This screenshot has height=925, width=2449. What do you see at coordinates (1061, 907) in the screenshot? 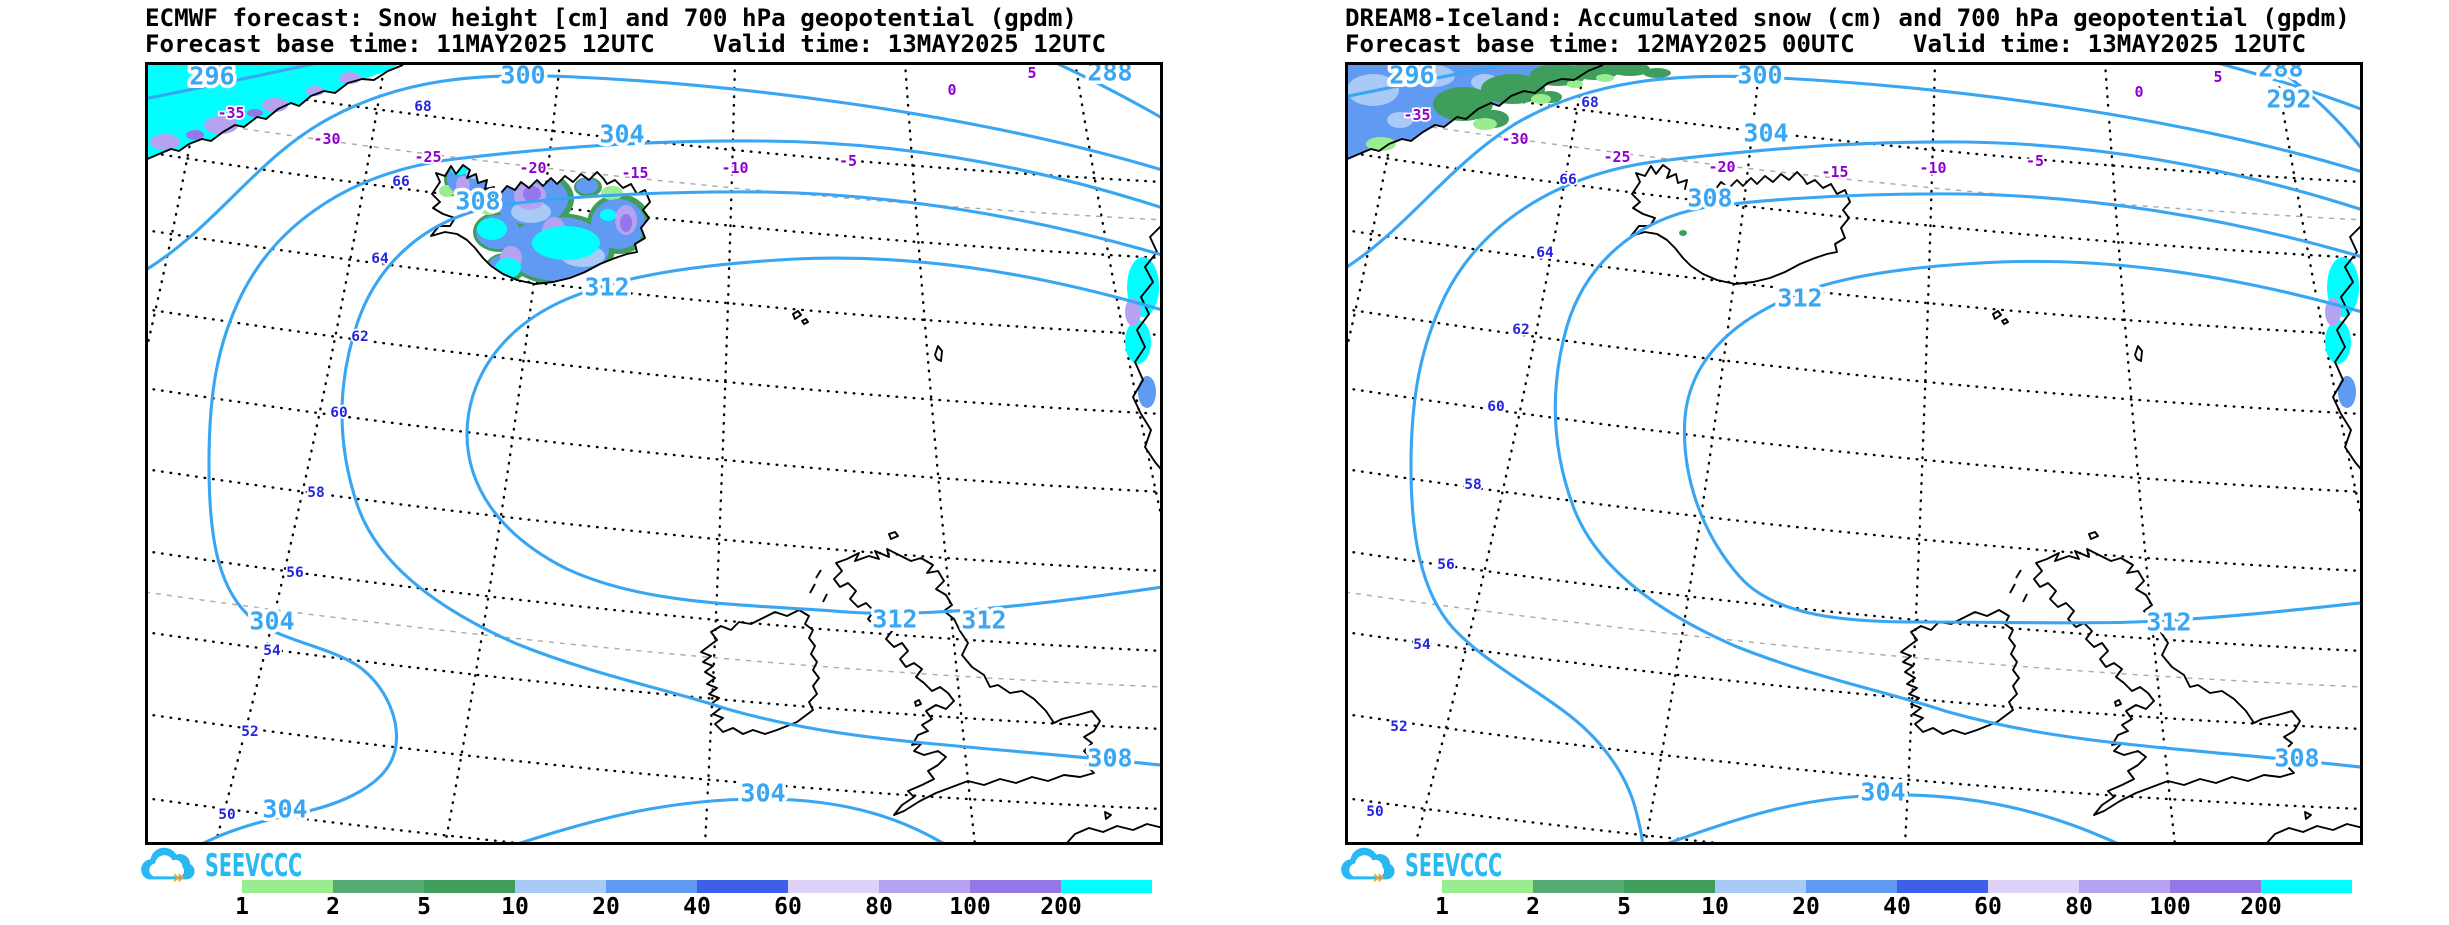
I see `colorbar-tick: 200` at bounding box center [1061, 907].